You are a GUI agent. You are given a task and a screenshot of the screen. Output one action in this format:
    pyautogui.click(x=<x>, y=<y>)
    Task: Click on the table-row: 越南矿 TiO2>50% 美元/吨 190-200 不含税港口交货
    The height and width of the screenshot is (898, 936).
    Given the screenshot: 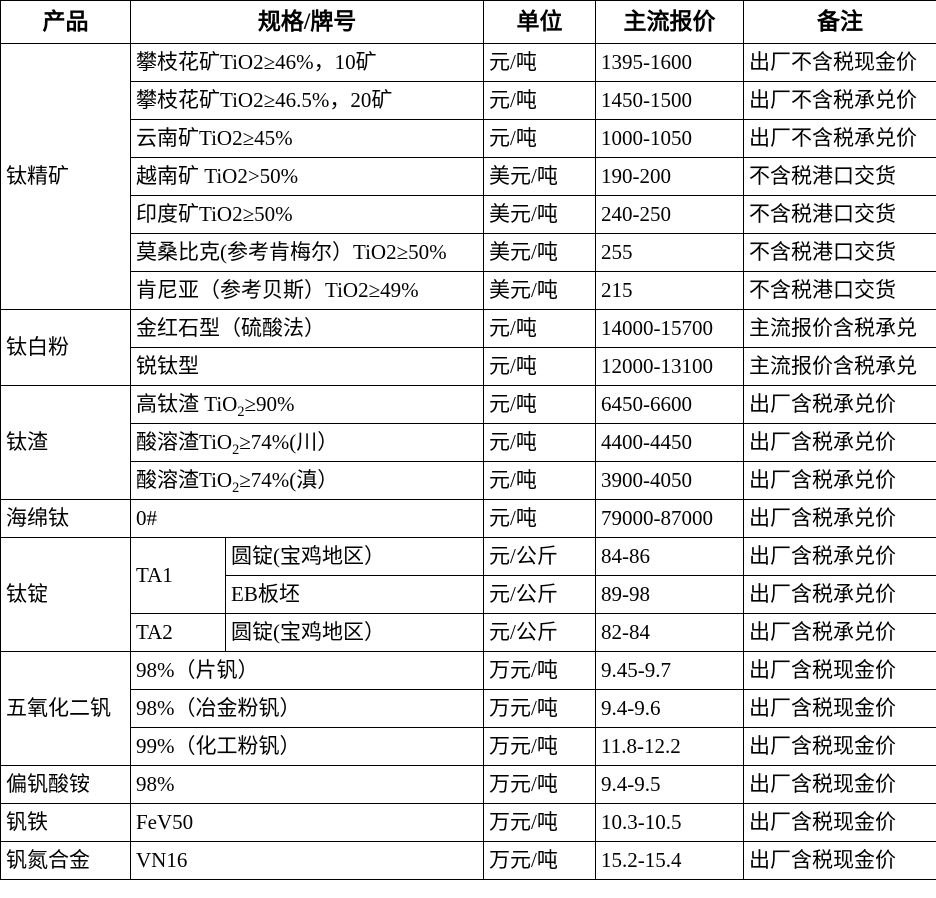 What is the action you would take?
    pyautogui.click(x=468, y=176)
    